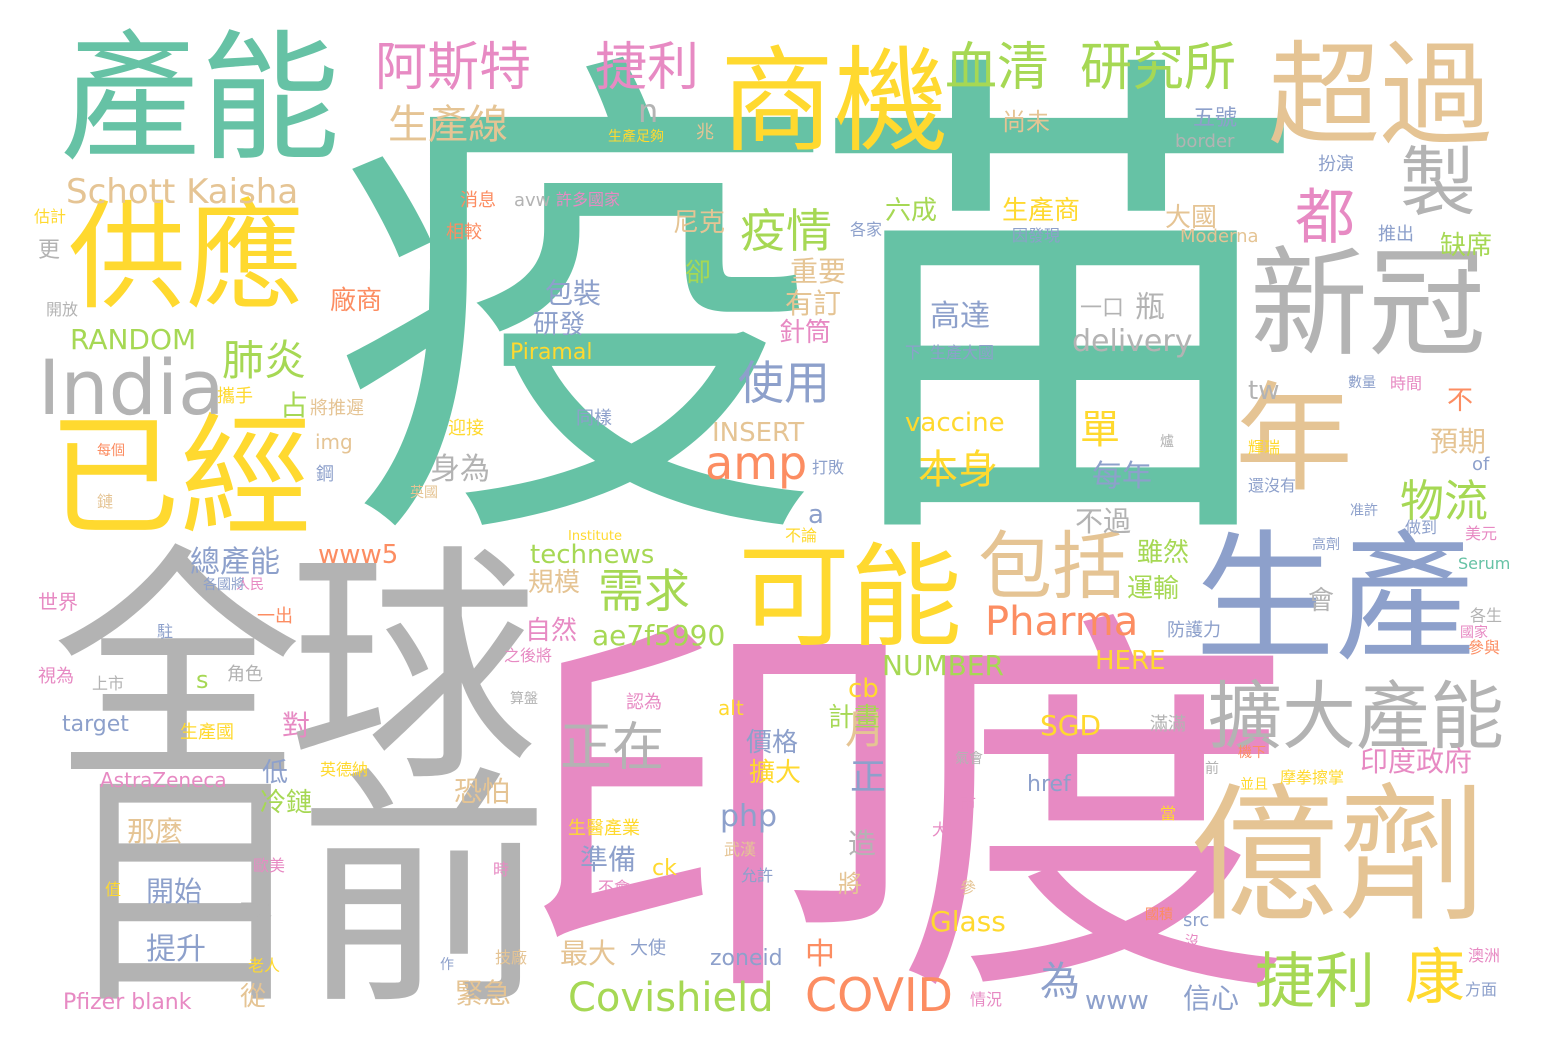  What do you see at coordinates (50, 216) in the screenshot?
I see `word-guji: 估計` at bounding box center [50, 216].